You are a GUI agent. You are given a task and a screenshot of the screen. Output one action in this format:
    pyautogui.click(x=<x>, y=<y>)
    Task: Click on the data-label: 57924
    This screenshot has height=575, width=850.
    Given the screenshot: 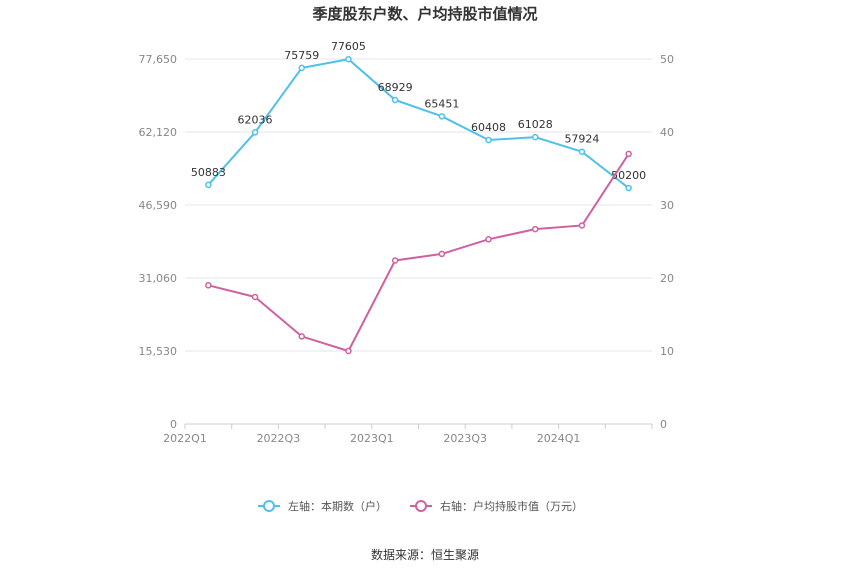 What is the action you would take?
    pyautogui.click(x=581, y=139)
    